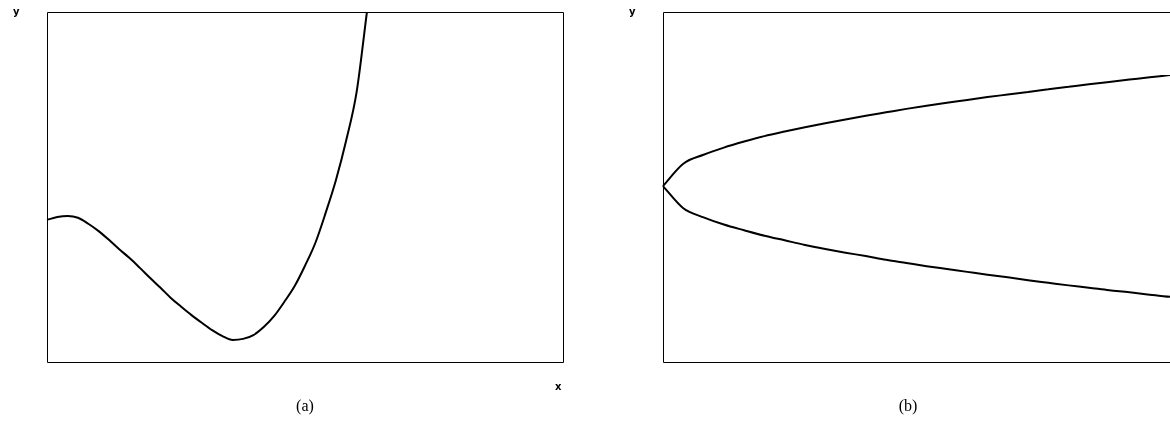 This screenshot has height=434, width=1170. Describe the element at coordinates (558, 386) in the screenshot. I see `x-axis-title: x` at that location.